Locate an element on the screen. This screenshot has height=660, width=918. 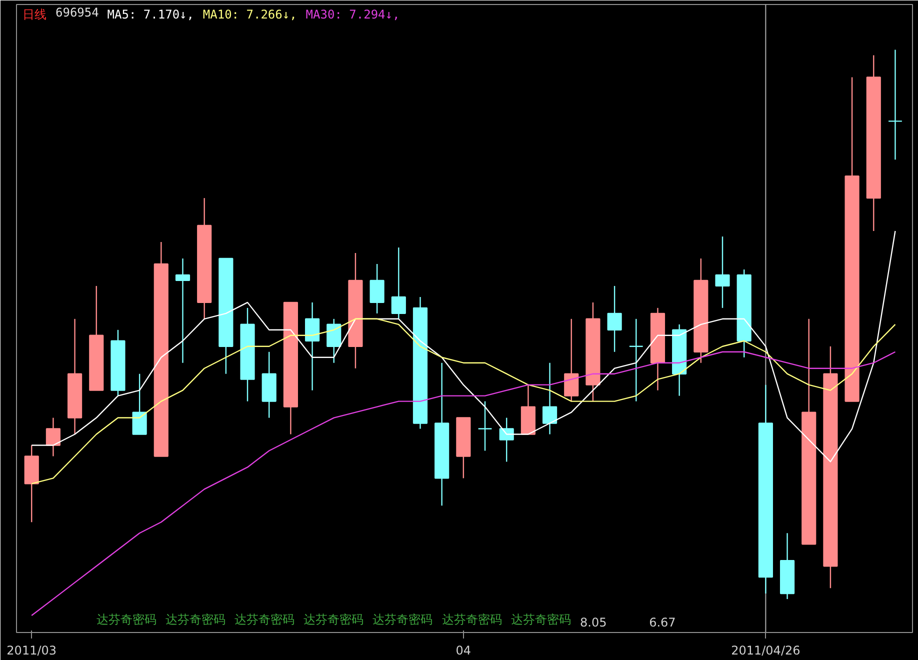
text: 8.05 is located at coordinates (593, 623).